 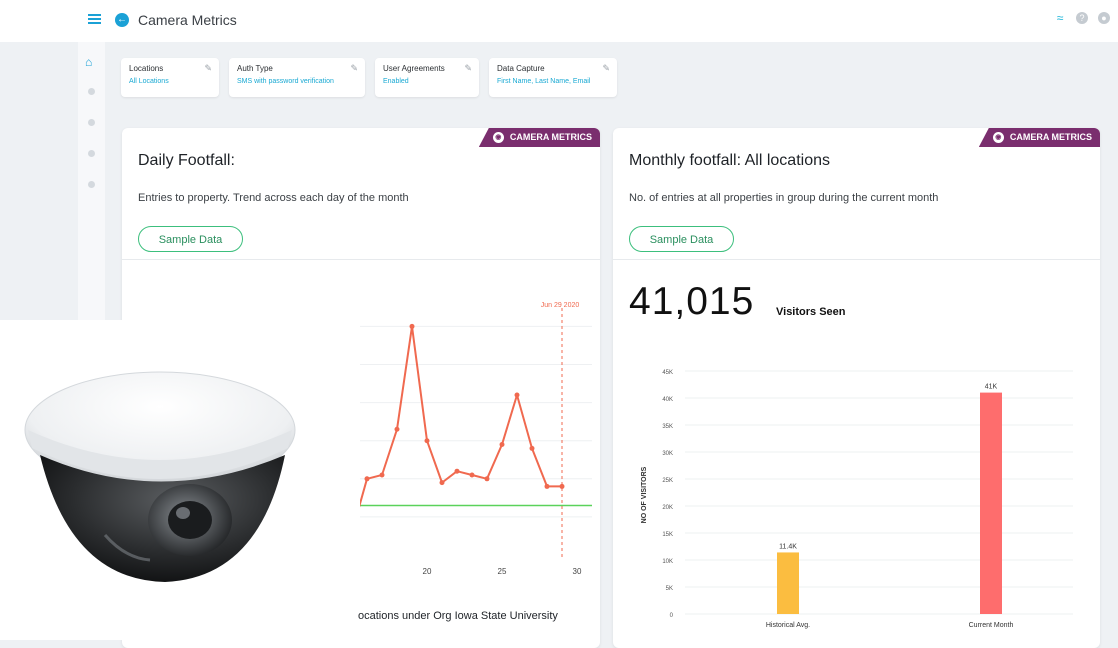 What do you see at coordinates (667, 454) in the screenshot?
I see `y-tick-label: 30K` at bounding box center [667, 454].